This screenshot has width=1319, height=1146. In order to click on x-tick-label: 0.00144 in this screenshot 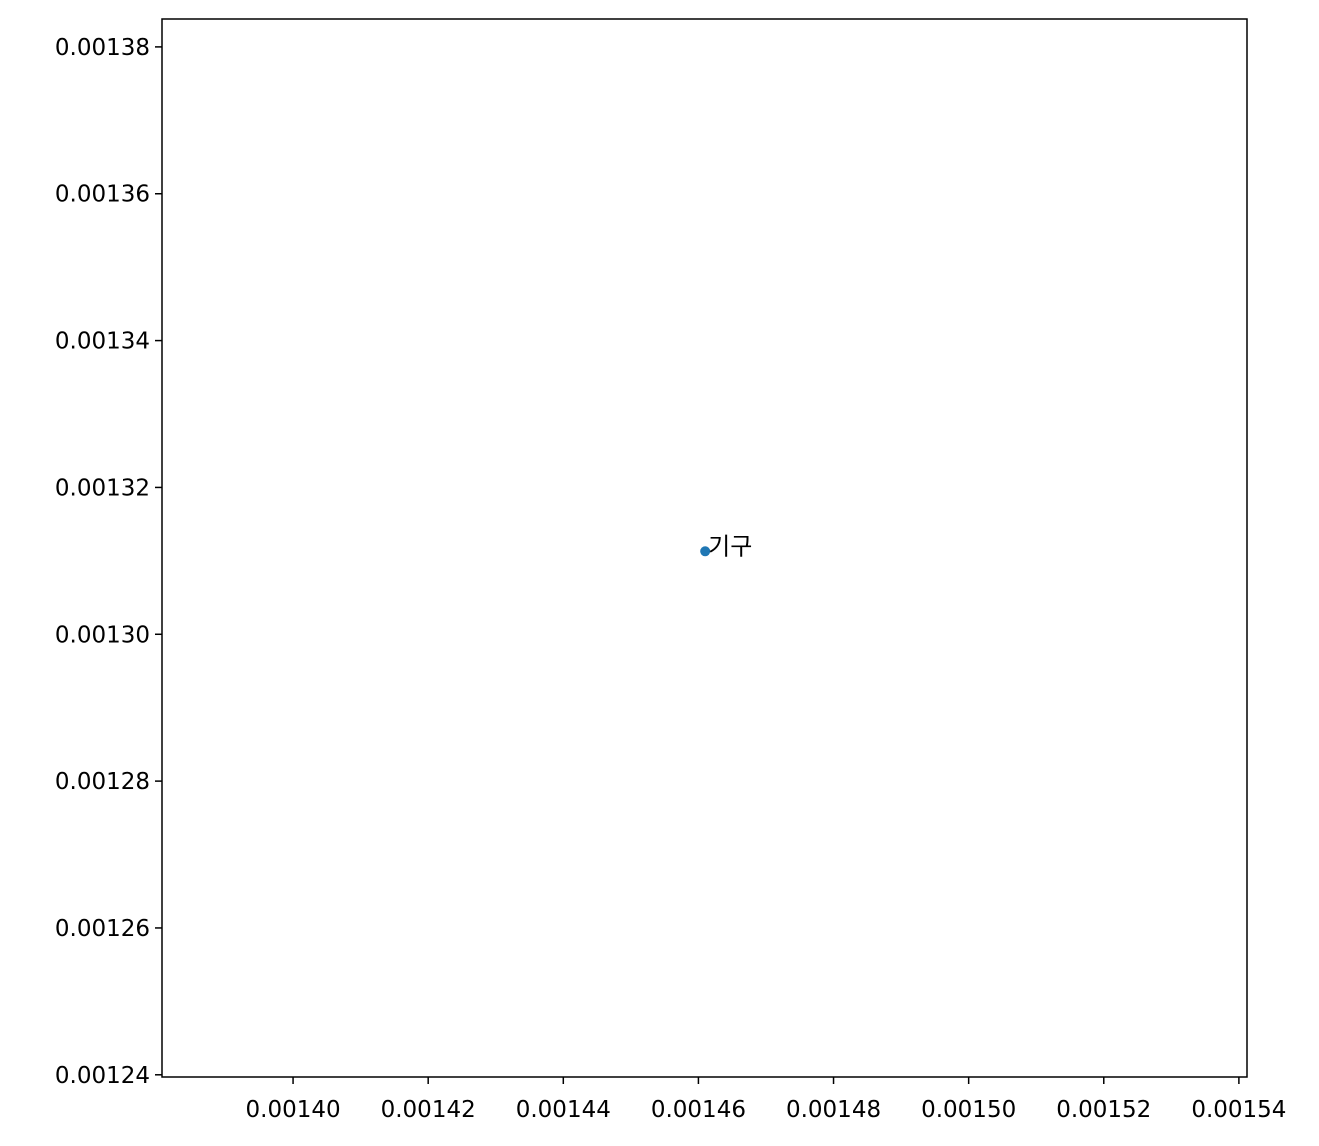, I will do `click(563, 1110)`.